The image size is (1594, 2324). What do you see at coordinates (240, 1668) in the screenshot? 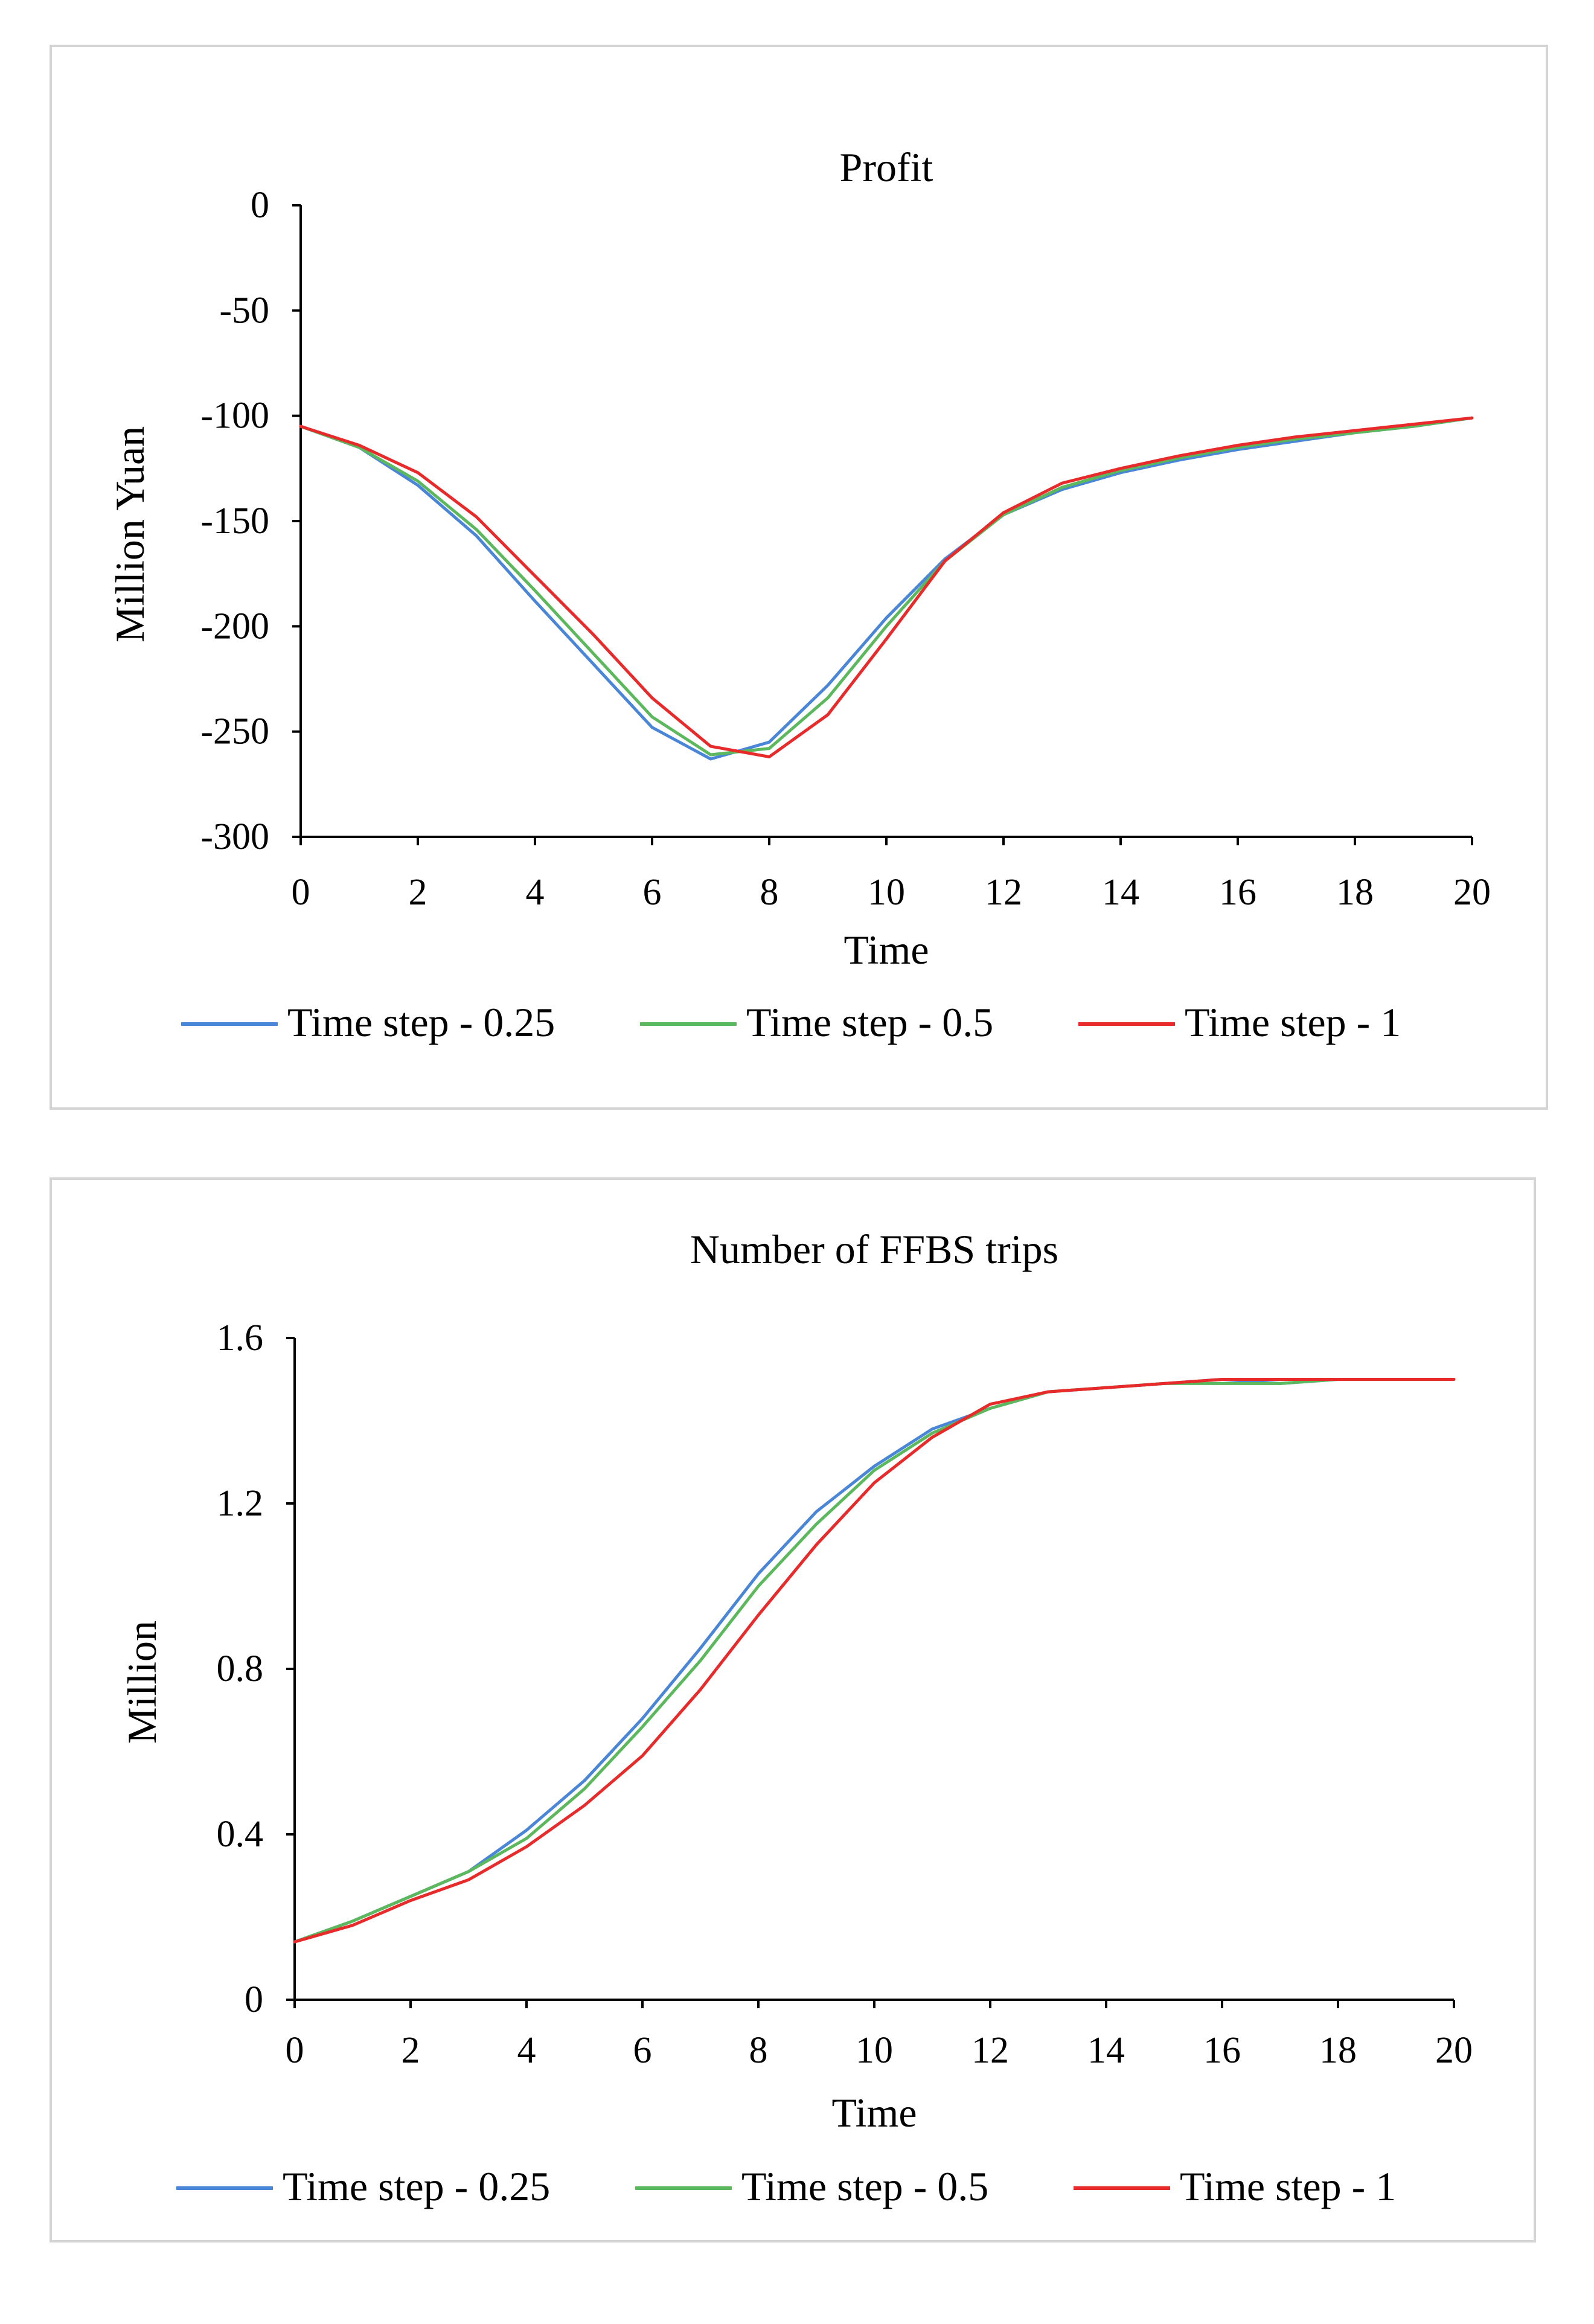
I see `trips-y-tick-label: 0.8` at bounding box center [240, 1668].